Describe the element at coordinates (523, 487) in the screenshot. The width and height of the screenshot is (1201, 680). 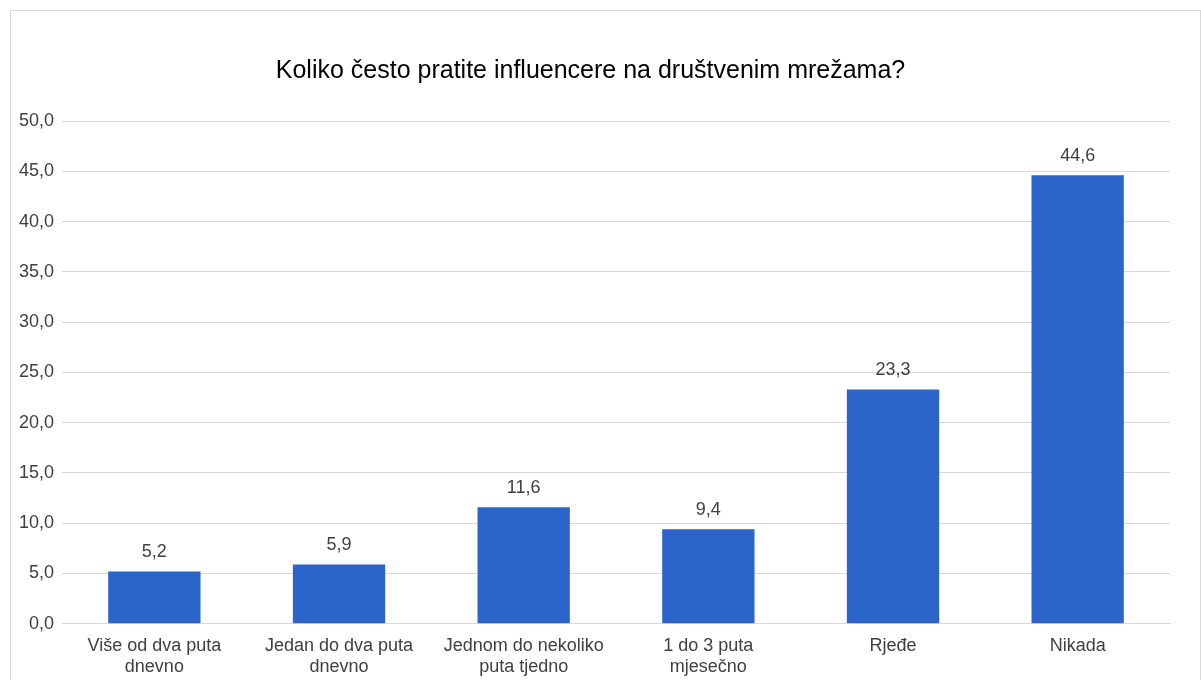
I see `data-label: 11,6` at that location.